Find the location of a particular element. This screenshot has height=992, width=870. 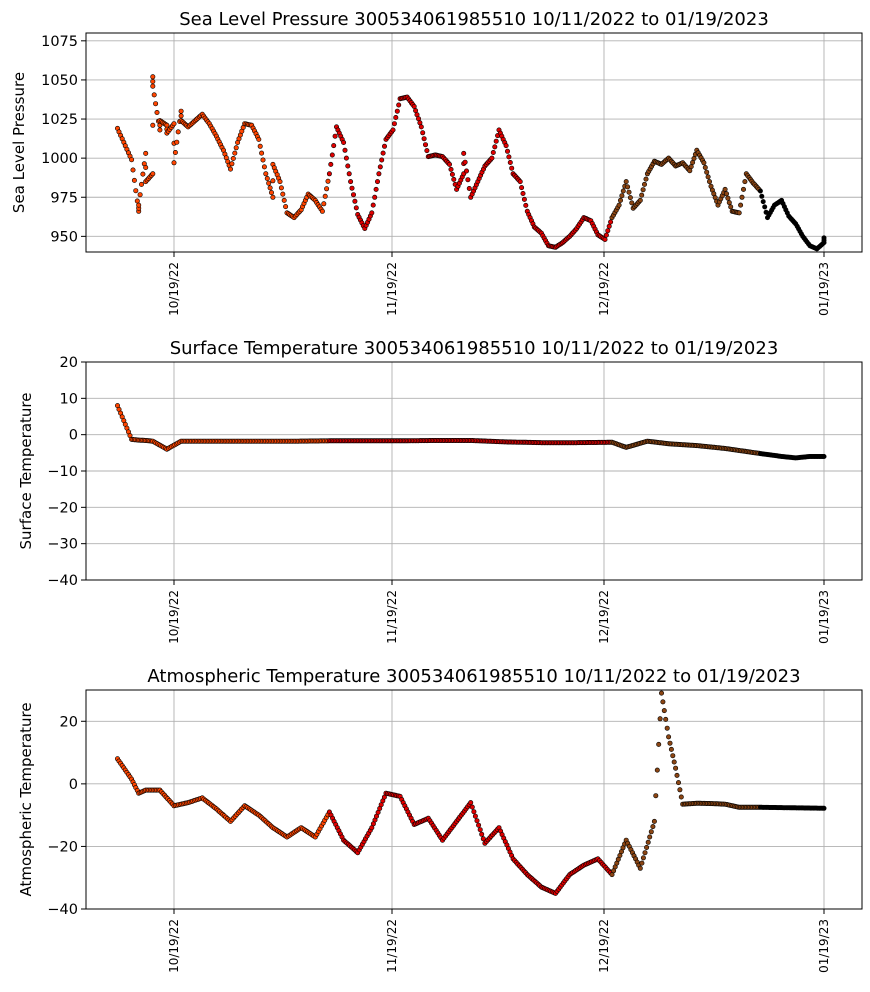

y-axis-label: Sea Level Pressure is located at coordinates (19, 142).